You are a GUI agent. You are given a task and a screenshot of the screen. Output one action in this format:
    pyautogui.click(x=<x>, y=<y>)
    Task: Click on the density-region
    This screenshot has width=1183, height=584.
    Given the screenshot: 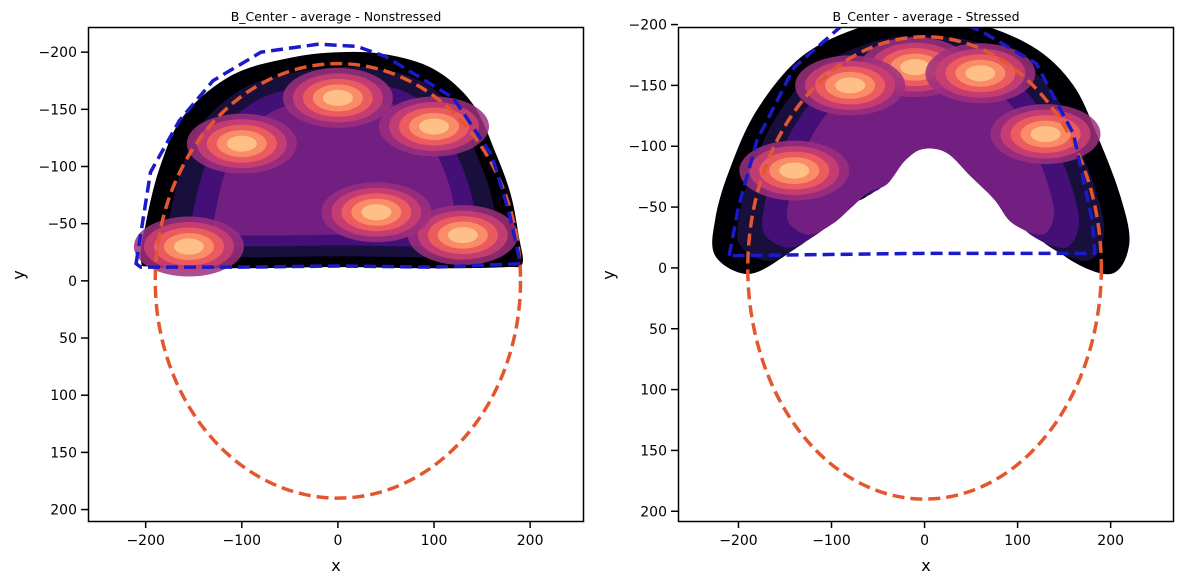 What is the action you would take?
    pyautogui.click(x=328, y=164)
    